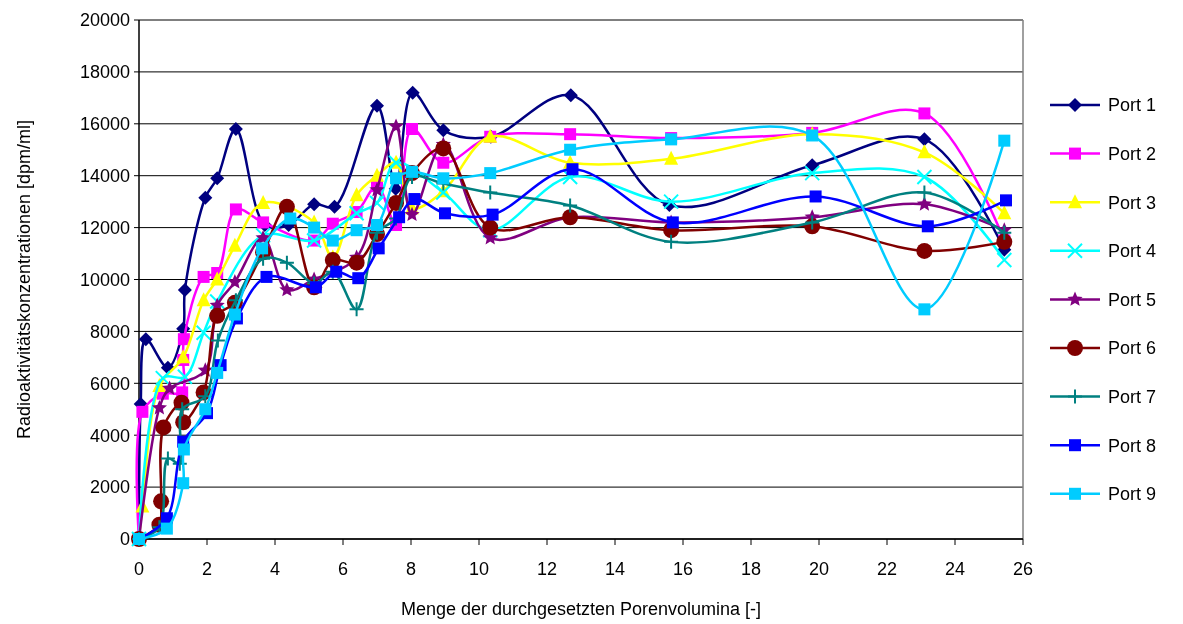  I want to click on x-tick-label: 8, so click(411, 569).